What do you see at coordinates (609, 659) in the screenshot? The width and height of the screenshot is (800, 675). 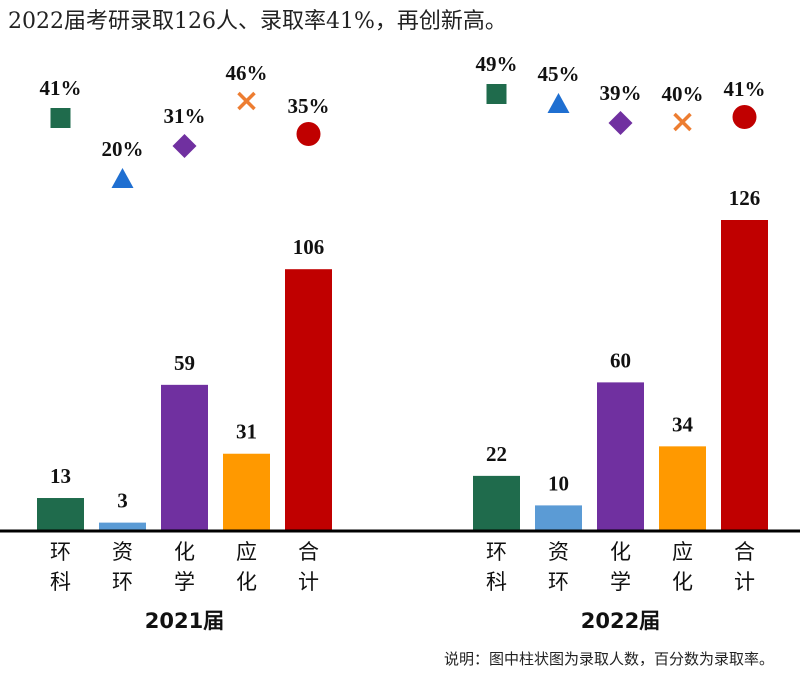 I see `chart-note: 说明：图中柱状图为录取人数，百分数为录取率。` at bounding box center [609, 659].